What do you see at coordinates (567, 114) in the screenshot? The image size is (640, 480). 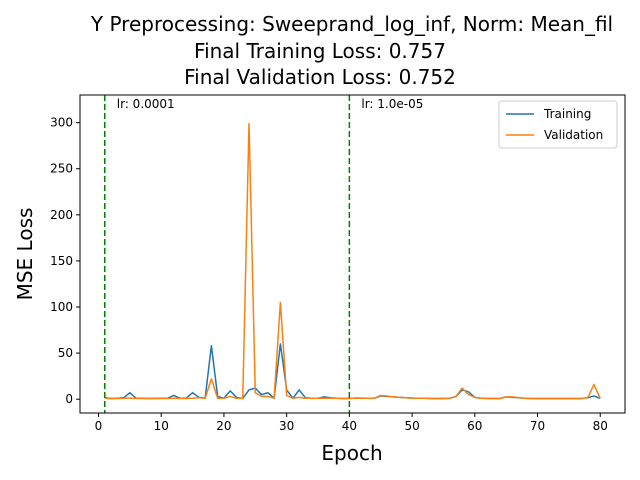 I see `legend-label-training: Training` at bounding box center [567, 114].